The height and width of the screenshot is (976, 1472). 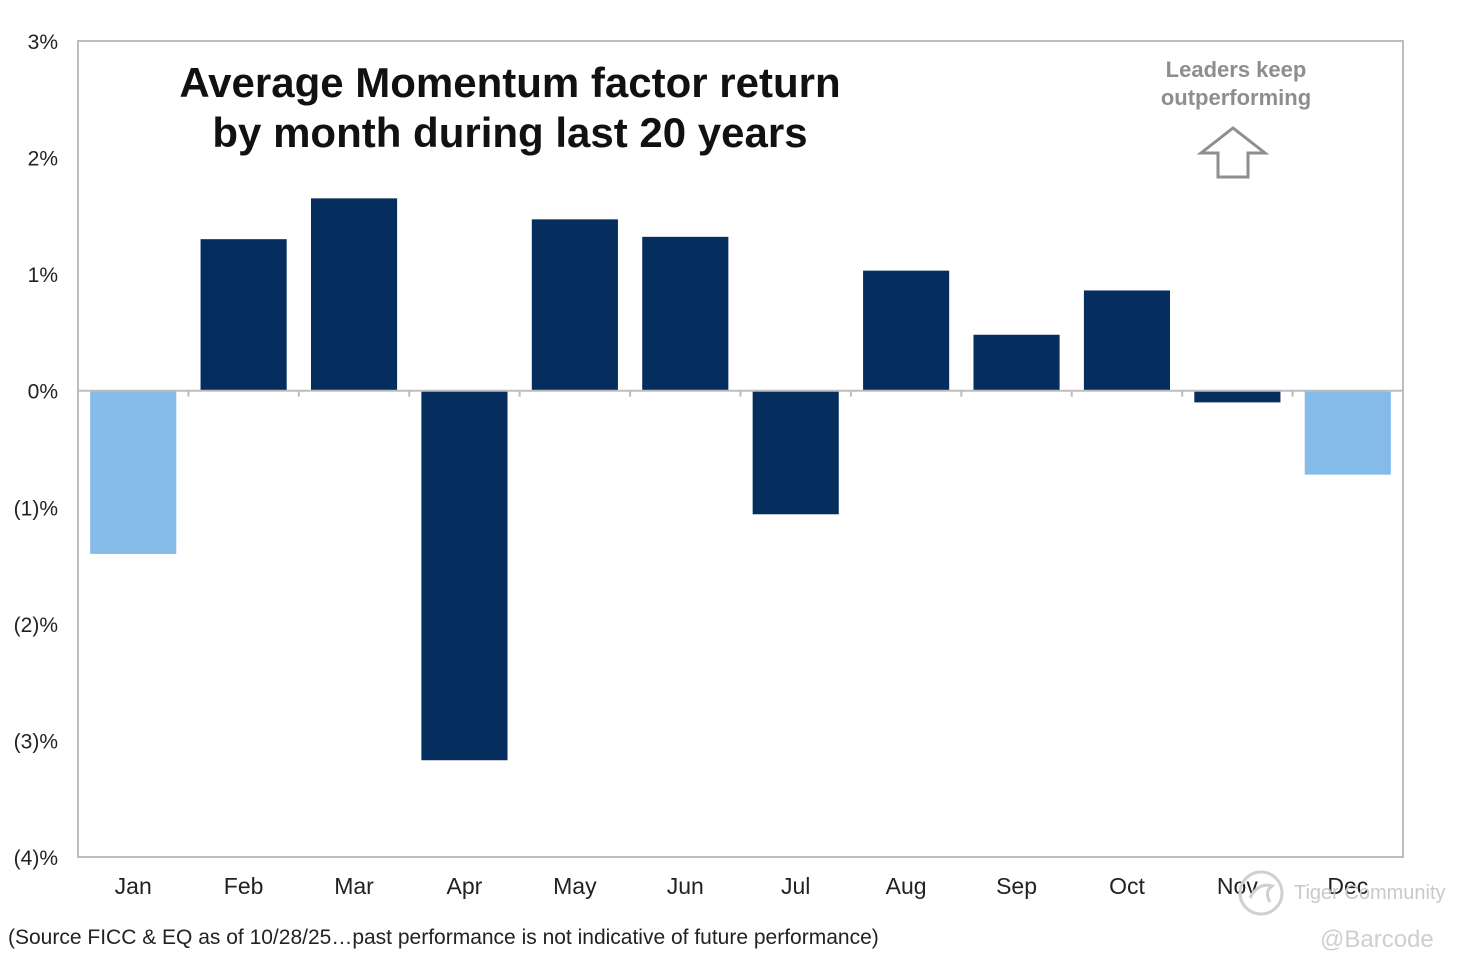 I want to click on x-tick-label-mar: Mar, so click(x=354, y=886).